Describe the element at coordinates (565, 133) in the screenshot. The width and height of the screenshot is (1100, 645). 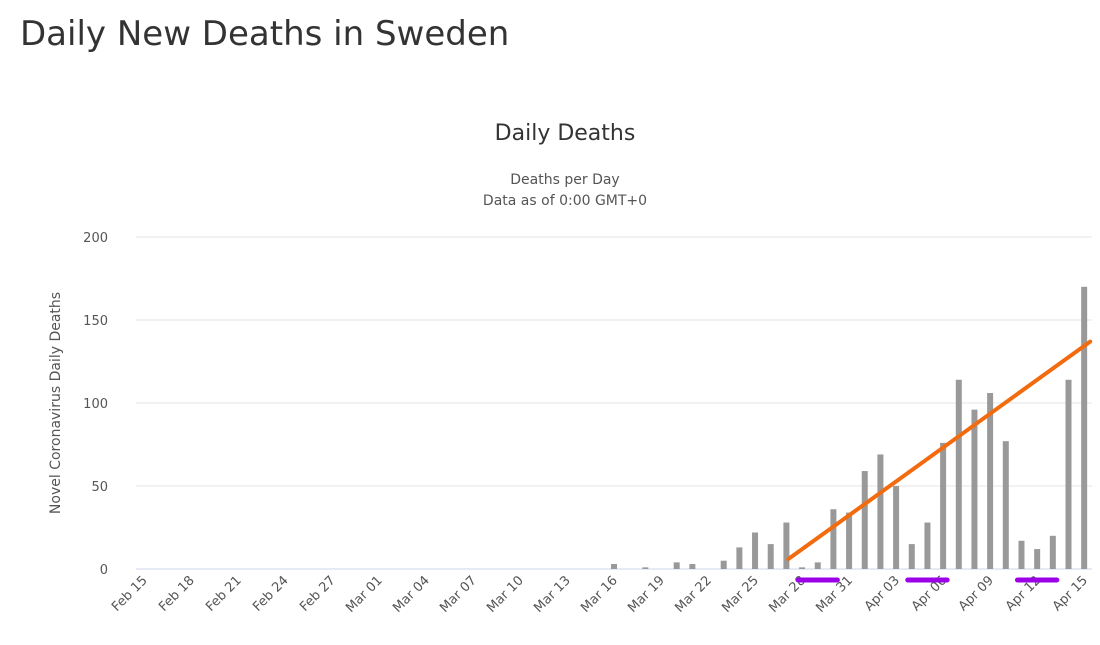
I see `chart-title: Daily Deaths` at that location.